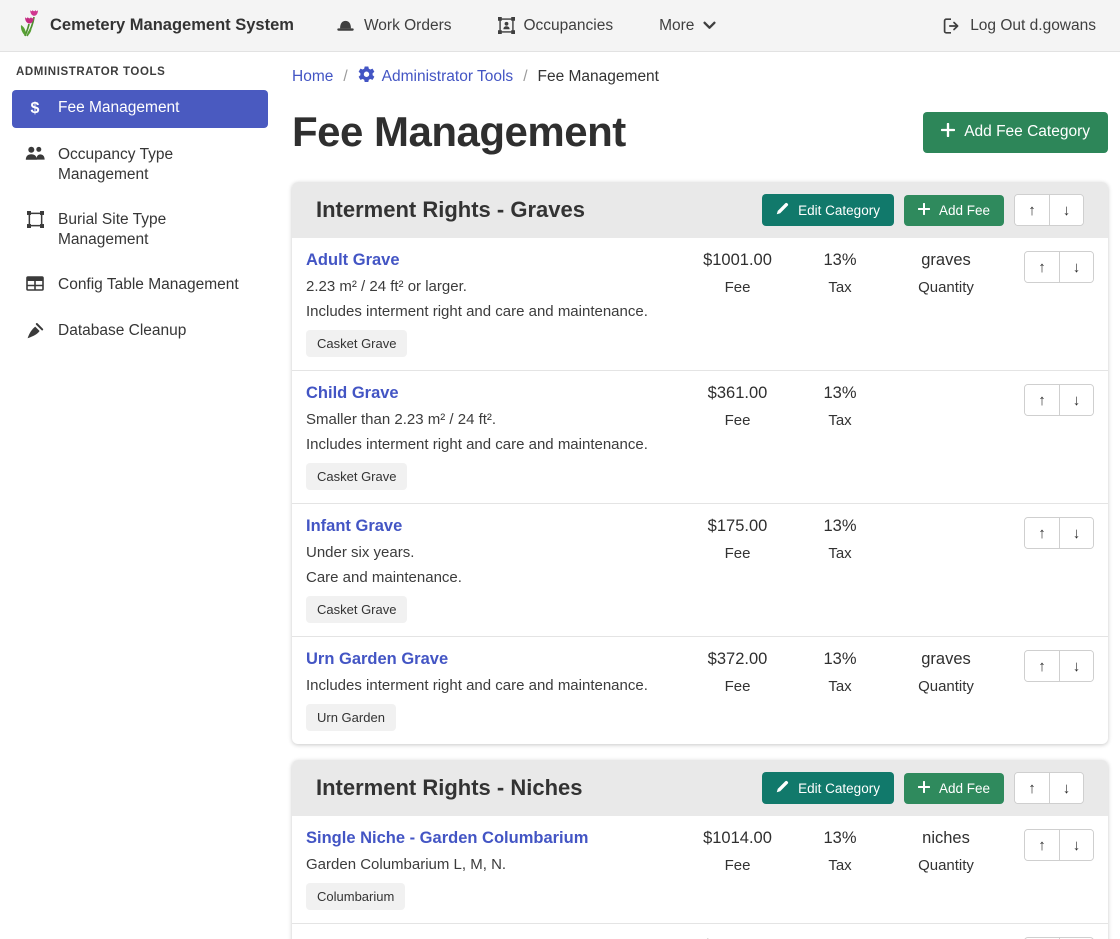 The height and width of the screenshot is (939, 1120). I want to click on fee-description: Smaller than 2.23 m² / 24 ft²., so click(401, 419).